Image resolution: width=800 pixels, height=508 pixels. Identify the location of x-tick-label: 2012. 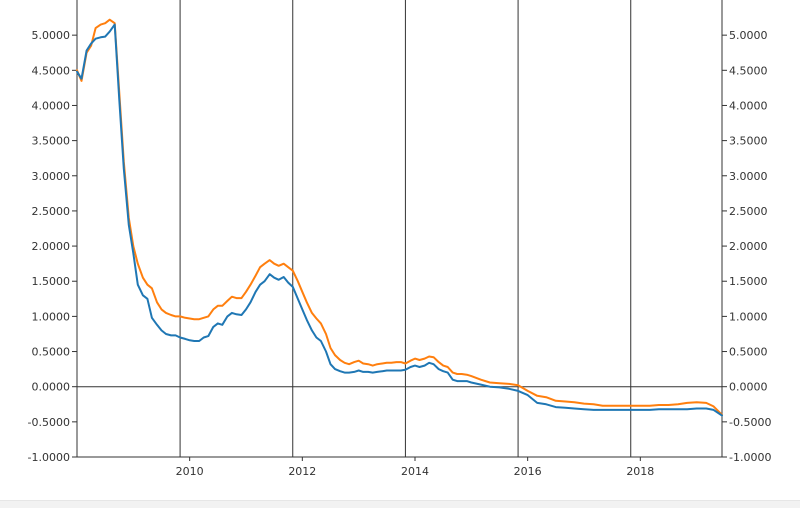
(302, 471).